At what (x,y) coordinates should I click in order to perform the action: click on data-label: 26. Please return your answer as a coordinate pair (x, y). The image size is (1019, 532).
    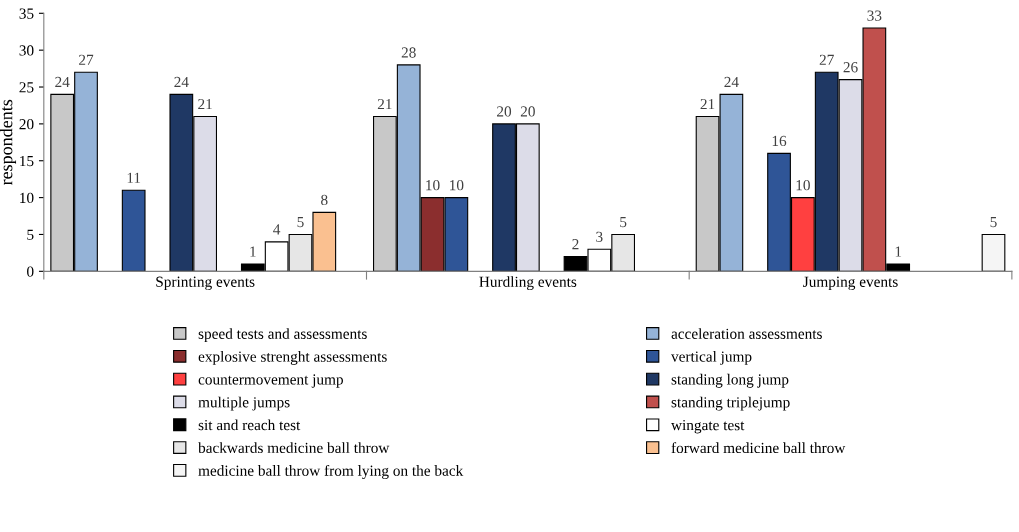
    Looking at the image, I should click on (850, 67).